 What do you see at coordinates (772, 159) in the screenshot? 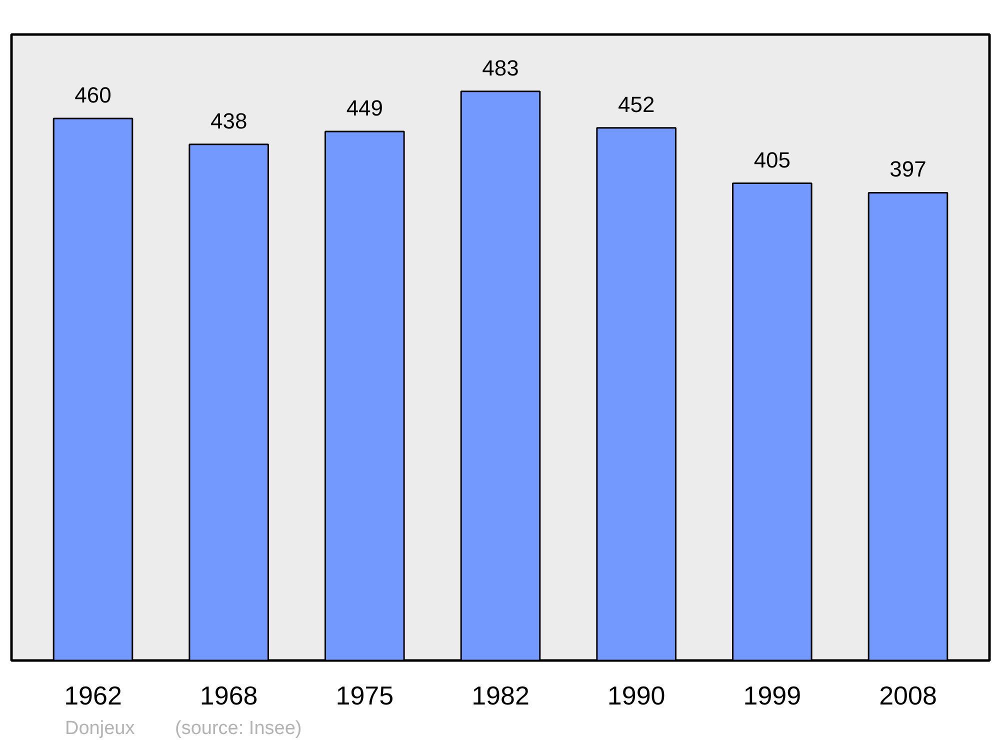
I see `data-label: 405` at bounding box center [772, 159].